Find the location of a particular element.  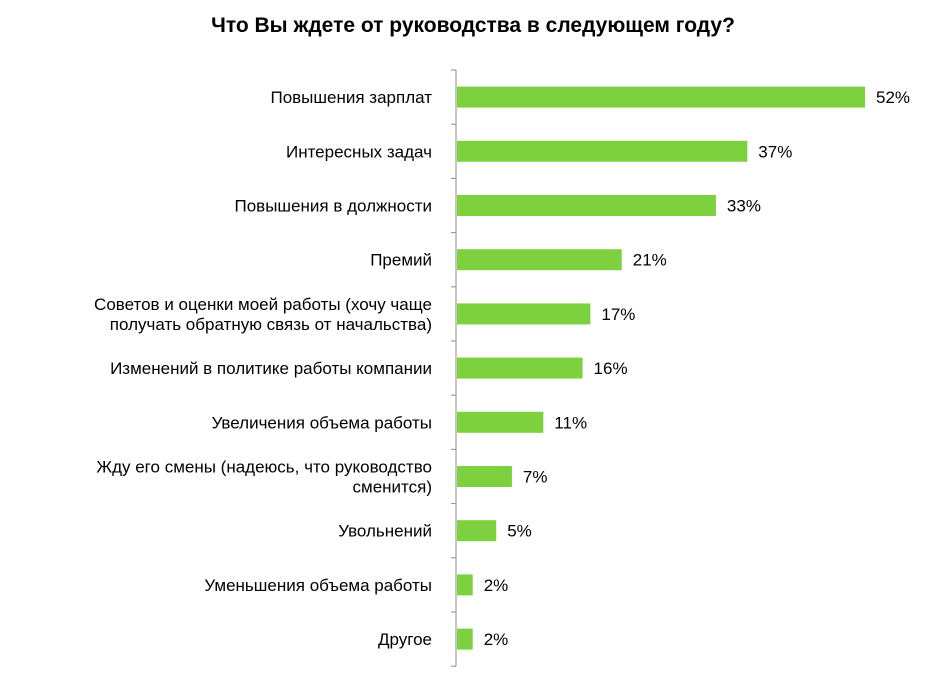

category-label: Повышения зарплат is located at coordinates (351, 97).